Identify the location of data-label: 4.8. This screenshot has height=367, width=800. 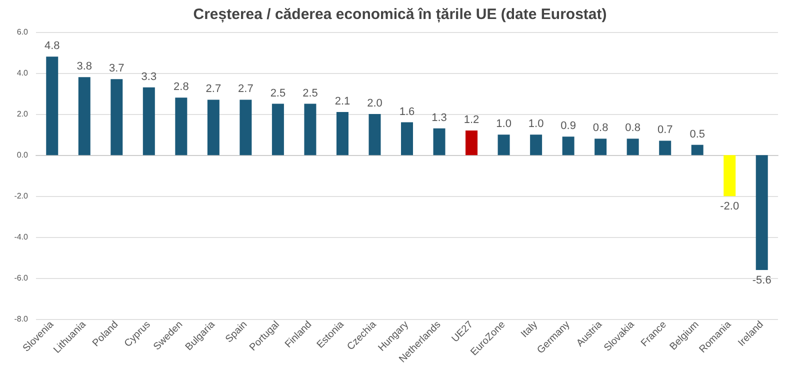
(52, 46).